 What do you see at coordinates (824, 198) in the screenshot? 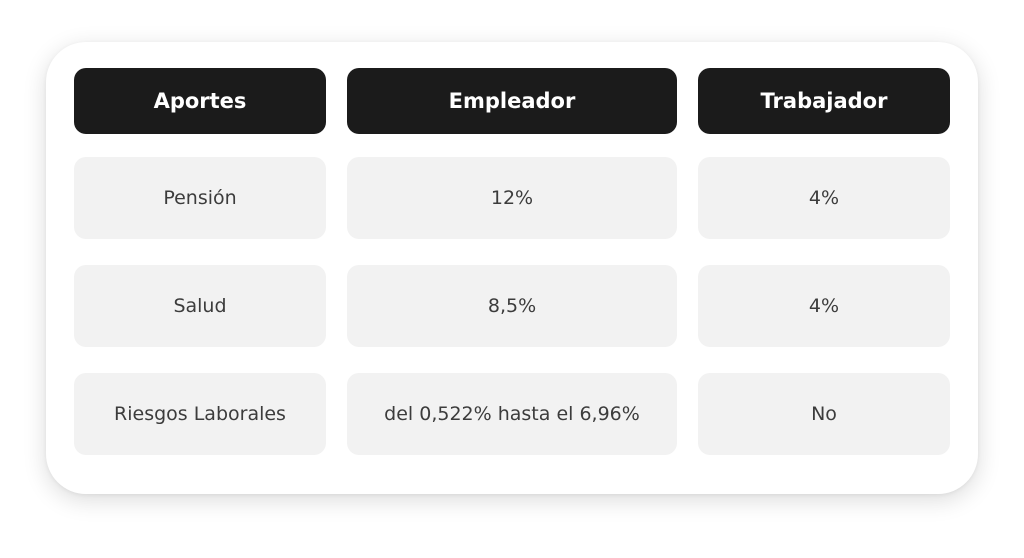
I see `row-pension-trabajador: 4%` at bounding box center [824, 198].